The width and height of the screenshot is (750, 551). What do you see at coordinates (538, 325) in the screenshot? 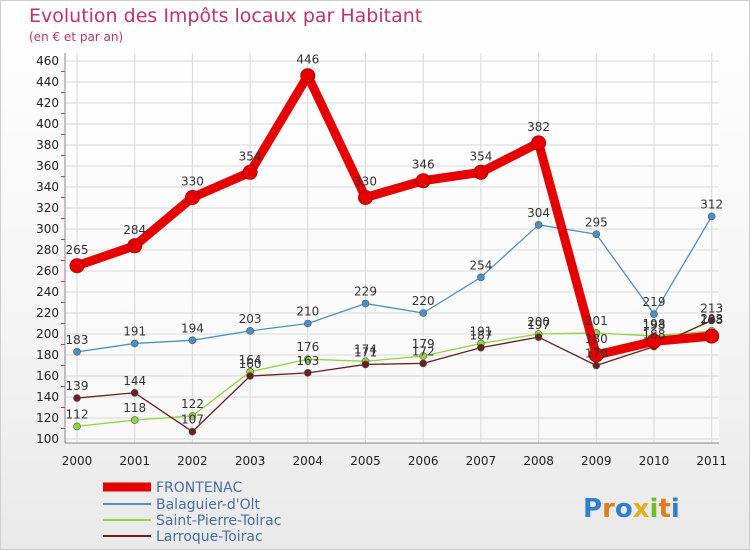
I see `data-label: 197` at bounding box center [538, 325].